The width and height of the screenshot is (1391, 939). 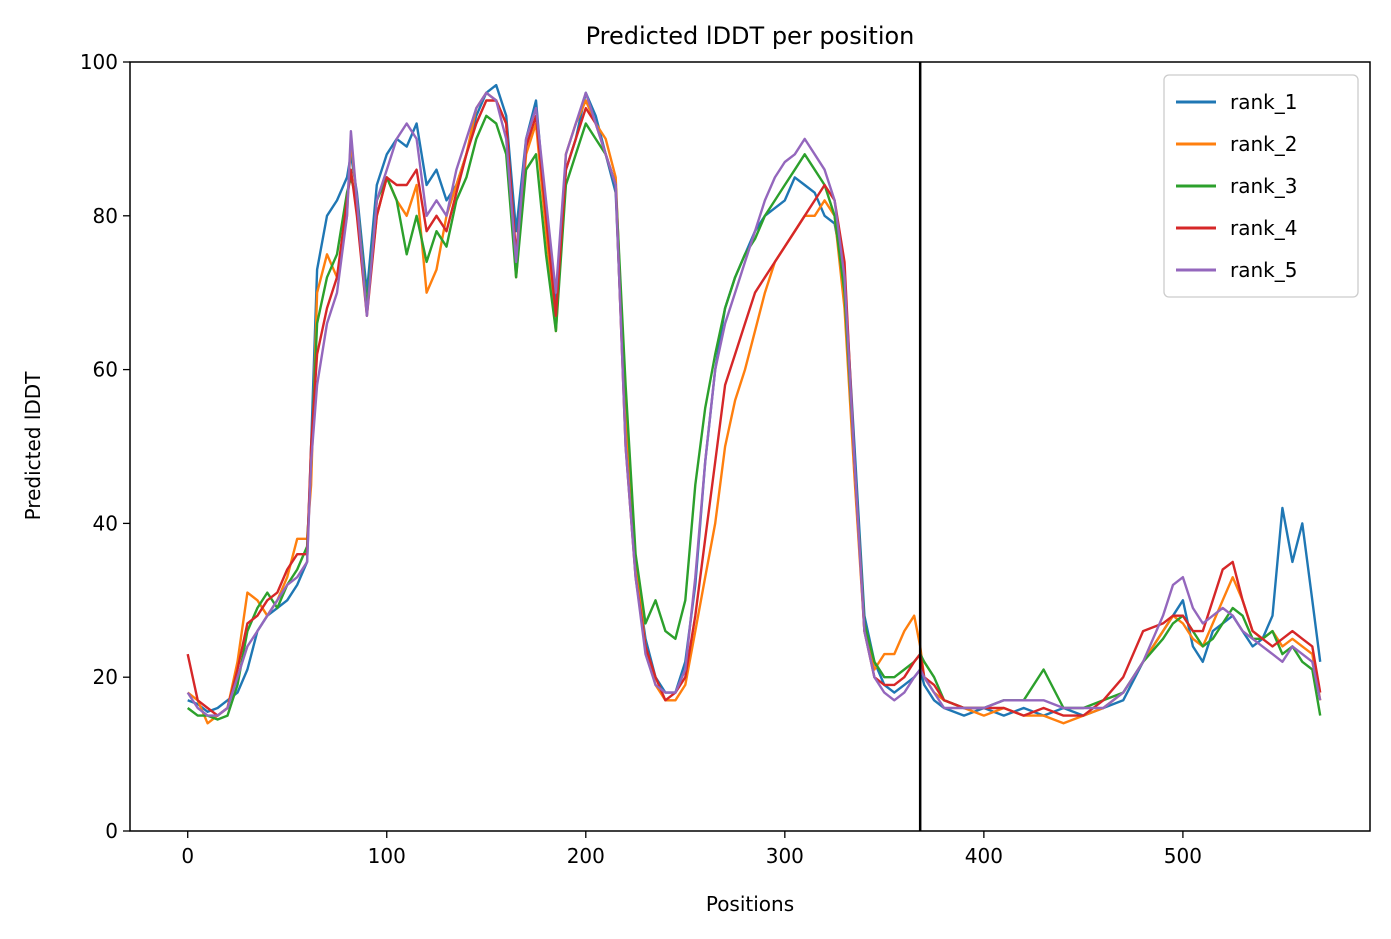 What do you see at coordinates (387, 856) in the screenshot?
I see `x-tick-label: 100` at bounding box center [387, 856].